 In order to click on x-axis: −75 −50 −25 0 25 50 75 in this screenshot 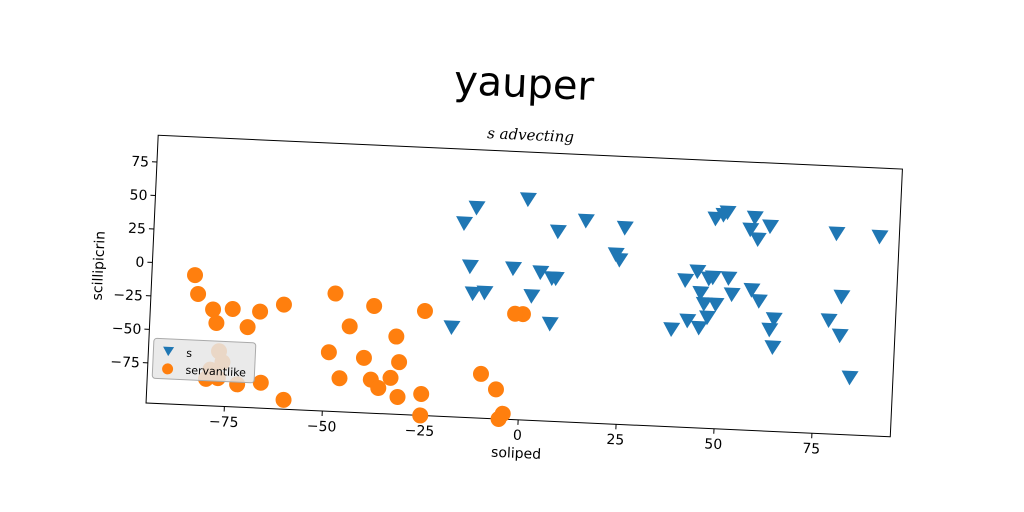, I will do `click(515, 432)`.